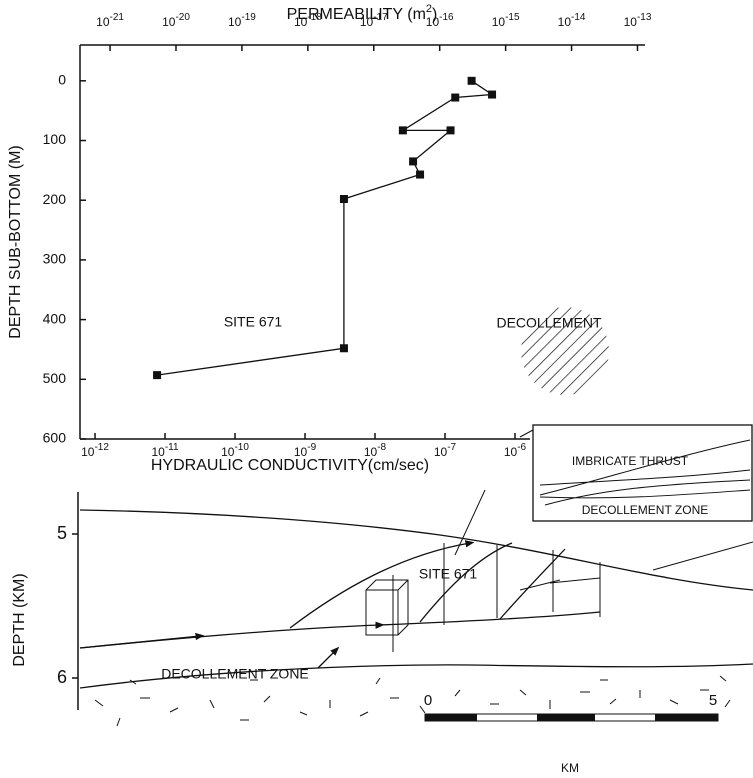 The image size is (753, 778). What do you see at coordinates (440, 21) in the screenshot?
I see `x2-tick-label: 10⁻¹⁶` at bounding box center [440, 21].